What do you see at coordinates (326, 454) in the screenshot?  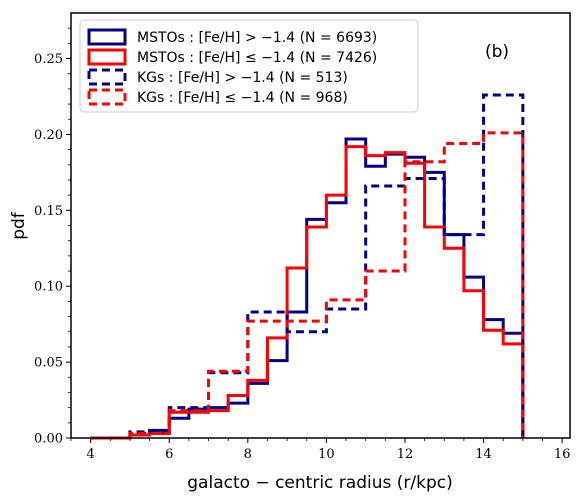 I see `x-tick-label: 10` at bounding box center [326, 454].